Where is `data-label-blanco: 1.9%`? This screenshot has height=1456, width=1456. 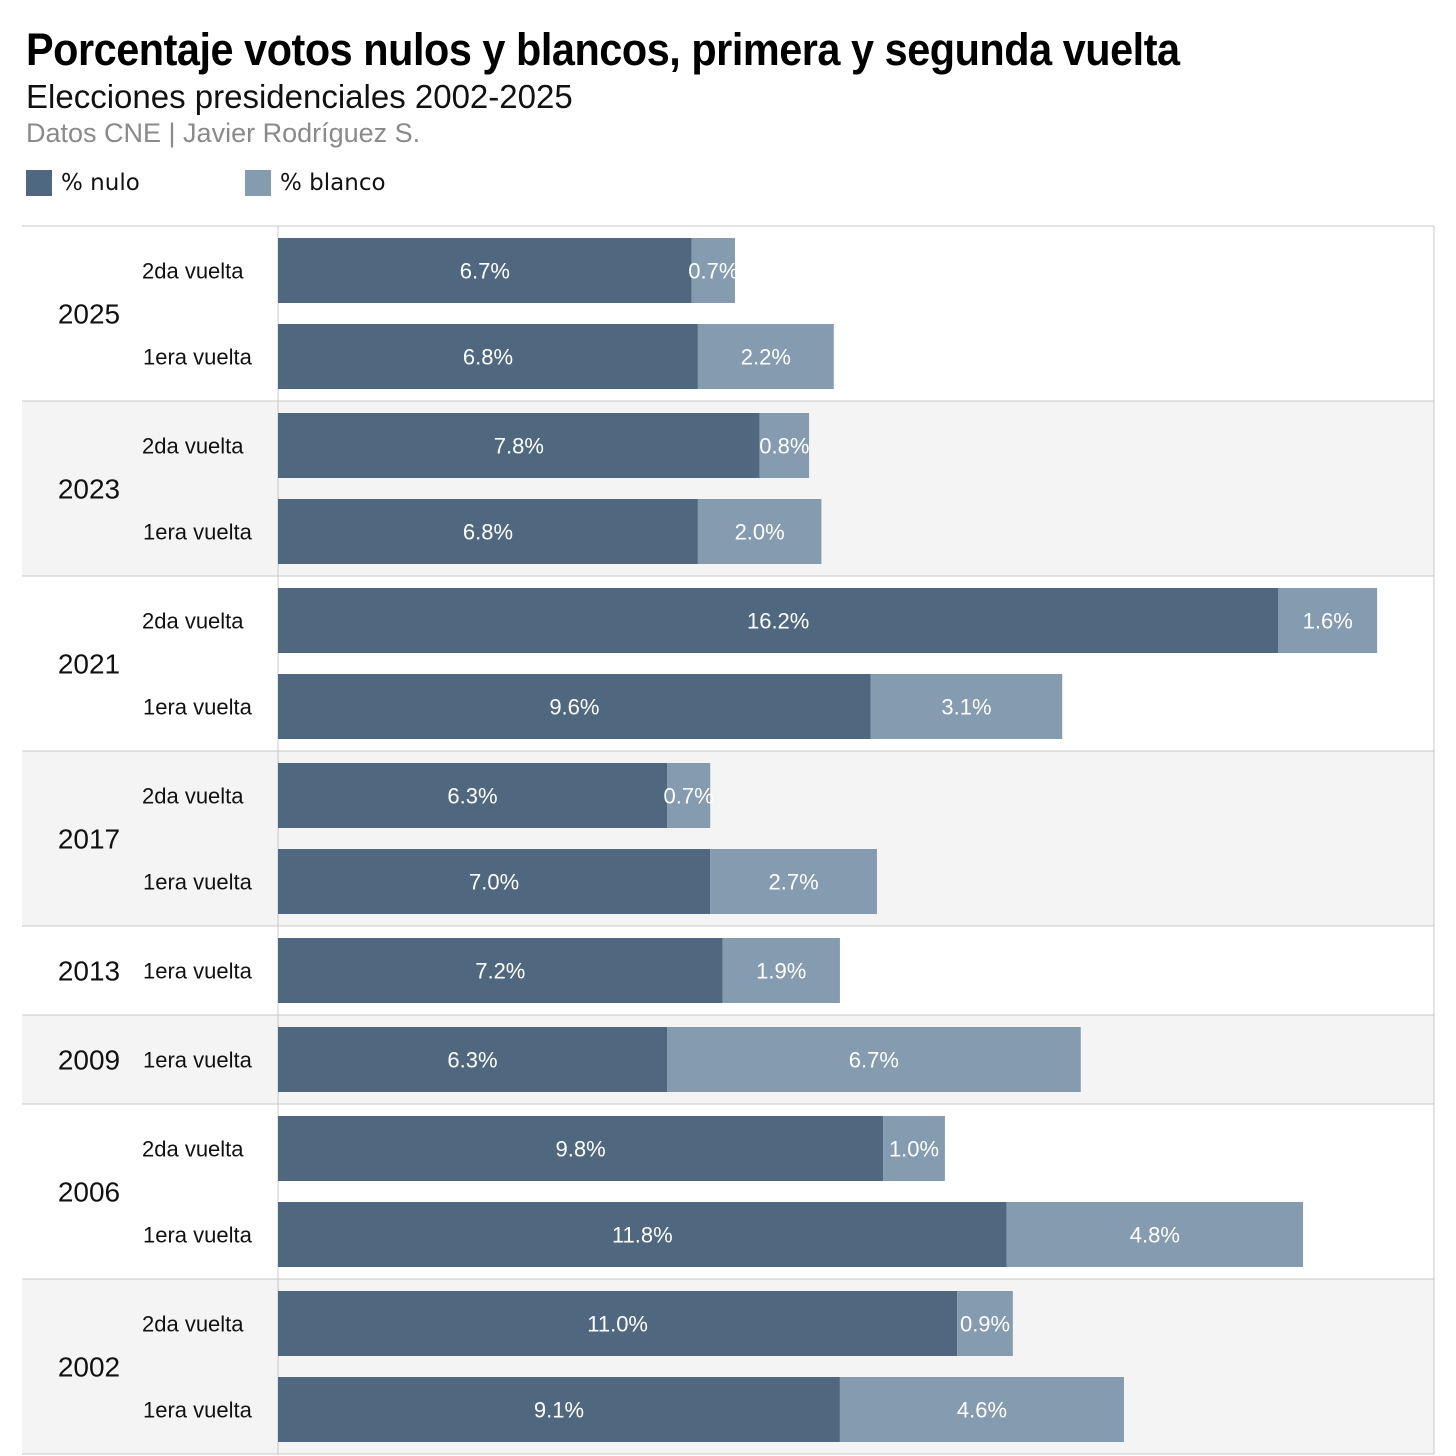 data-label-blanco: 1.9% is located at coordinates (781, 971).